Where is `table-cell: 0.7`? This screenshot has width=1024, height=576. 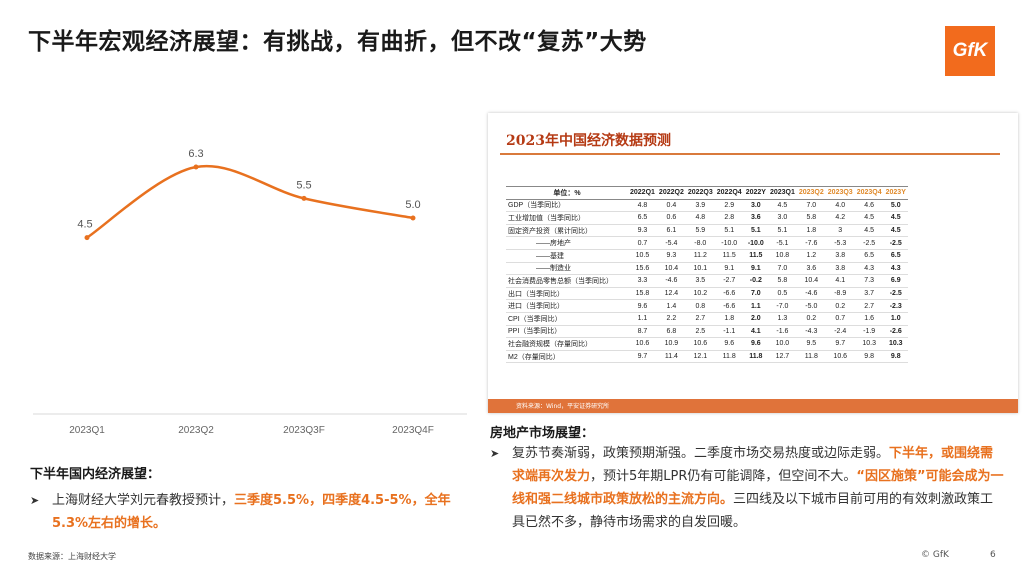
table-cell: 0.7 is located at coordinates (840, 319).